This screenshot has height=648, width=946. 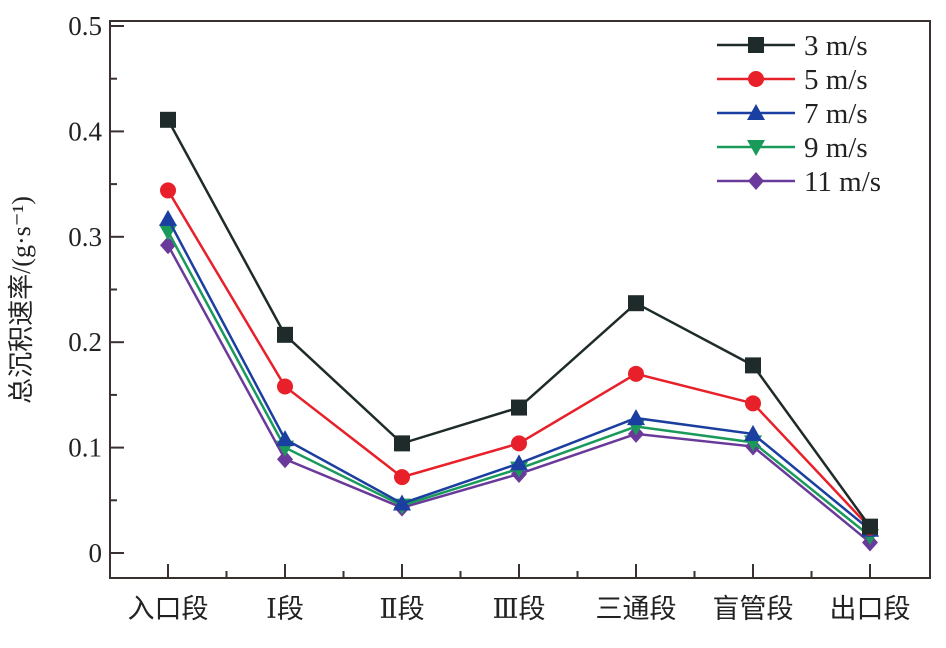 I want to click on x-tick-label: 盲管段, so click(x=753, y=609).